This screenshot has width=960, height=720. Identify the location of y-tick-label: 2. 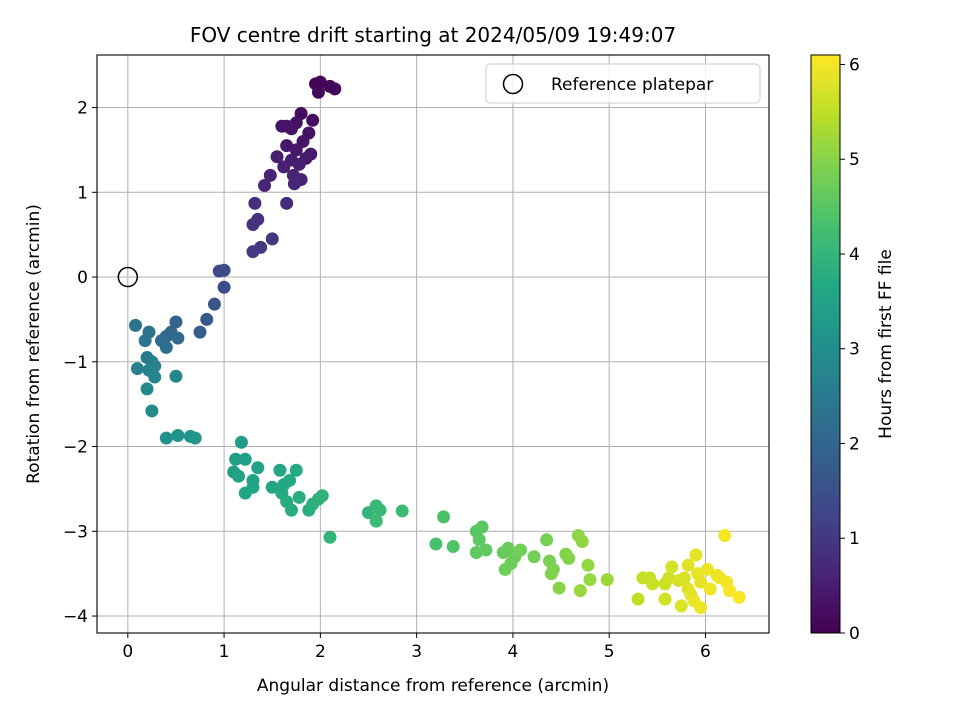
(82, 109).